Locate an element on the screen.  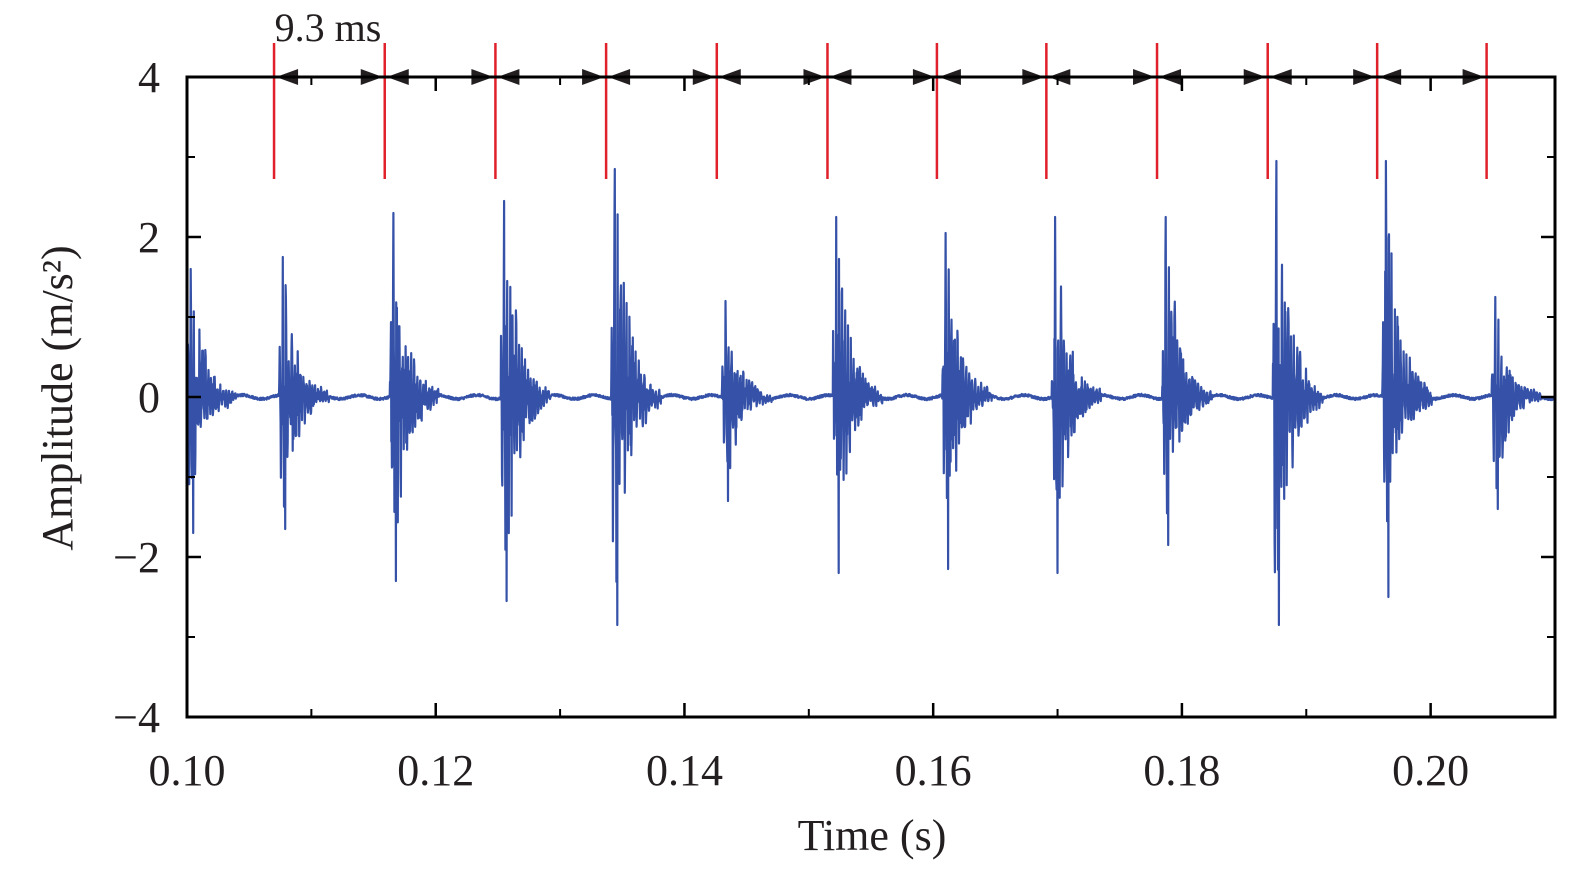
x-tick-label: 0.20 is located at coordinates (1430, 770).